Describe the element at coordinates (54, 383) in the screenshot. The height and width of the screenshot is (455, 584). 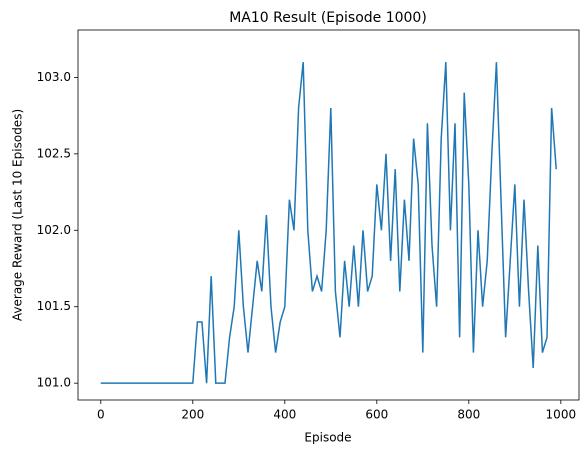
I see `y-tick-label: 101.0` at that location.